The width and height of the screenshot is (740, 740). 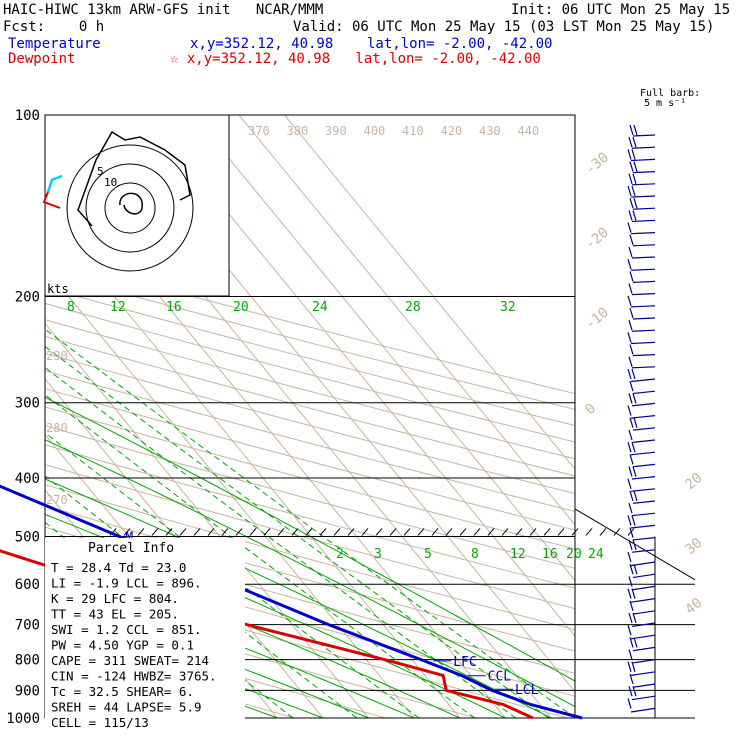 What do you see at coordinates (131, 548) in the screenshot?
I see `parcel-info-title: Parcel Info` at bounding box center [131, 548].